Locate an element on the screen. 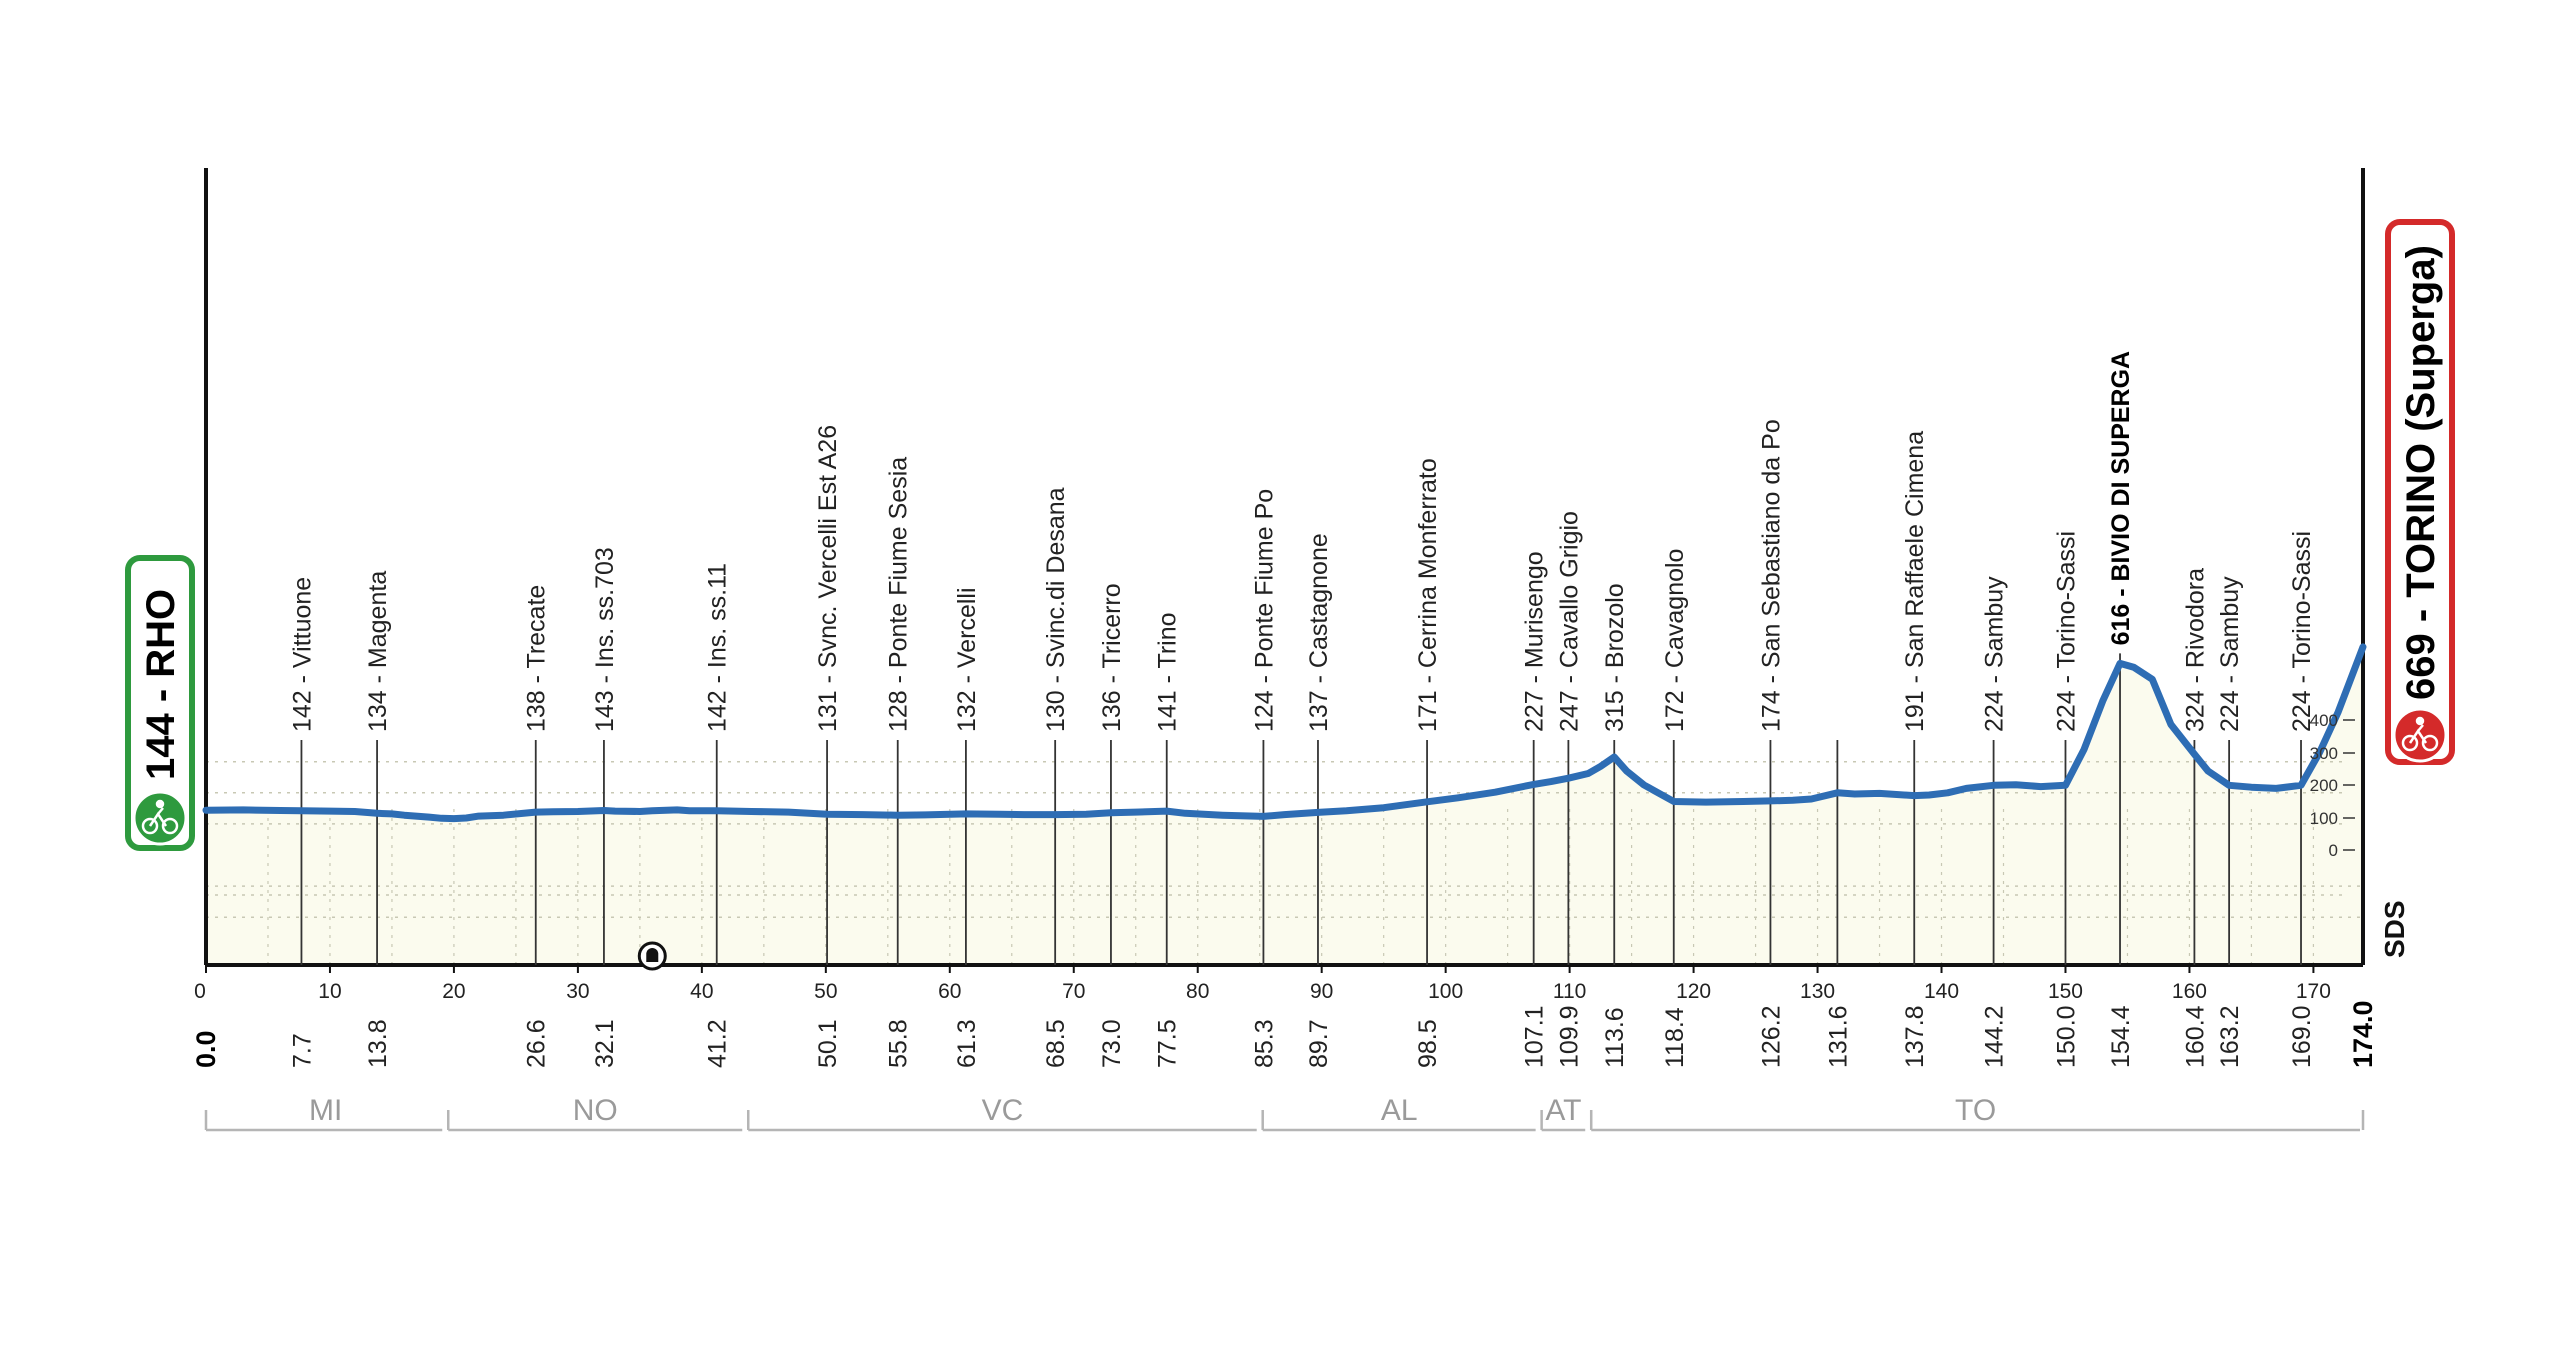 The width and height of the screenshot is (2560, 1361). x-tick-label: 20 is located at coordinates (453, 991).